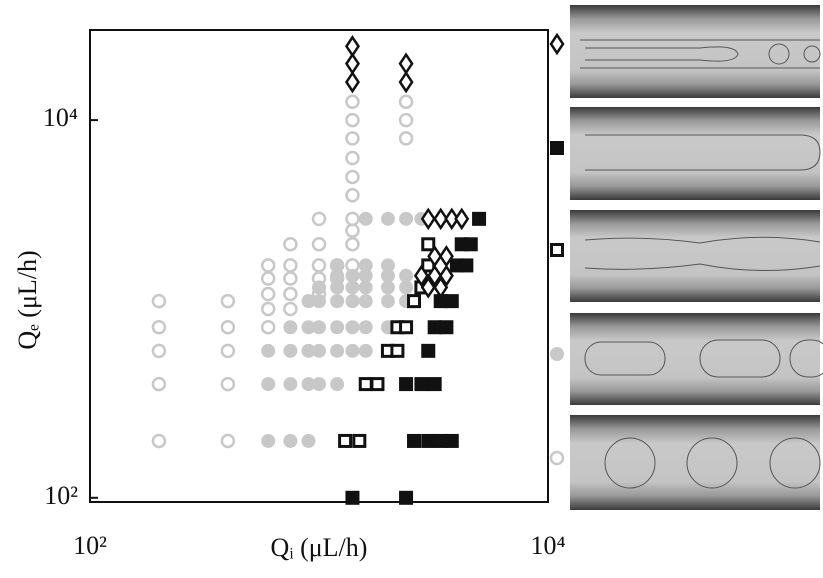  Describe the element at coordinates (90, 545) in the screenshot. I see `x-tick-label: 10²` at that location.